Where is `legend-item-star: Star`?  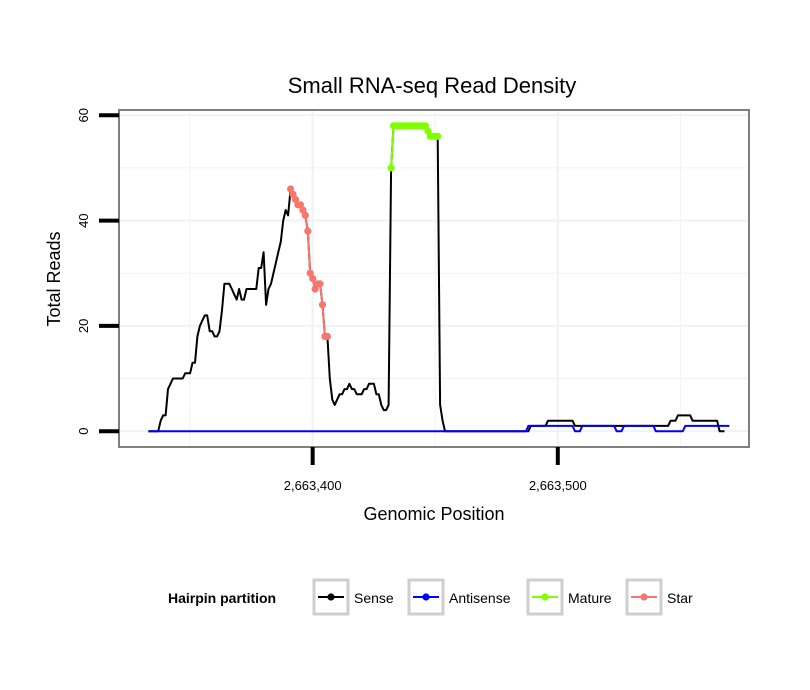
legend-item-star: Star is located at coordinates (659, 597).